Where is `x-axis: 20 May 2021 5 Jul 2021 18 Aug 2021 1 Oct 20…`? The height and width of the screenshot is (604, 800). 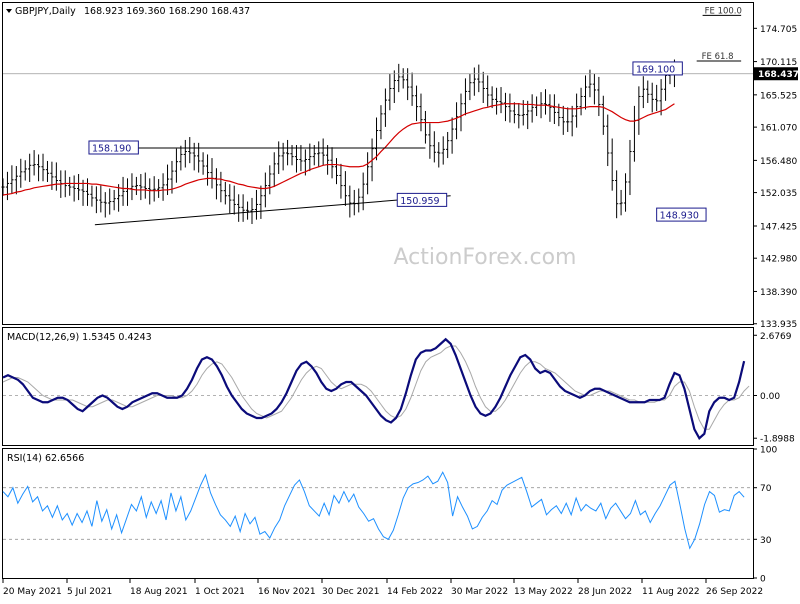
x-axis: 20 May 2021 5 Jul 2021 18 Aug 2021 1 Oct 20… is located at coordinates (382, 587).